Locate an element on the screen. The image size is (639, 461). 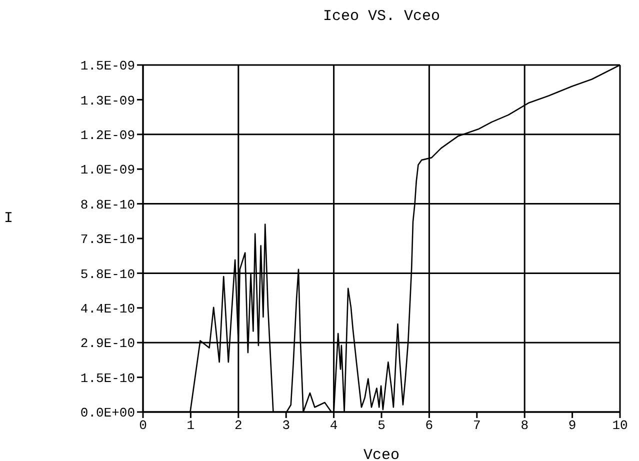
x-tick-label: 1 is located at coordinates (190, 426).